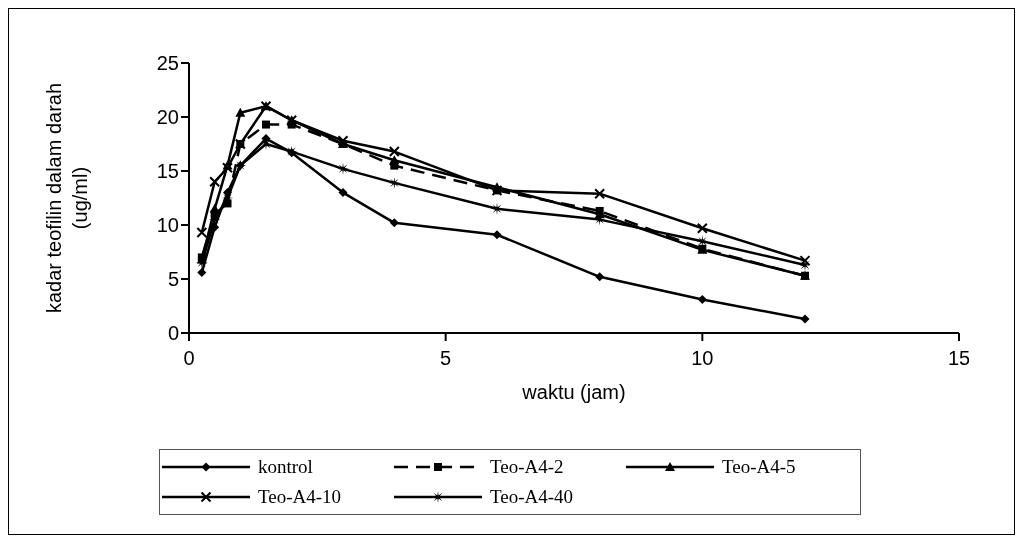  I want to click on legend-label: Teo-A4-2, so click(527, 467).